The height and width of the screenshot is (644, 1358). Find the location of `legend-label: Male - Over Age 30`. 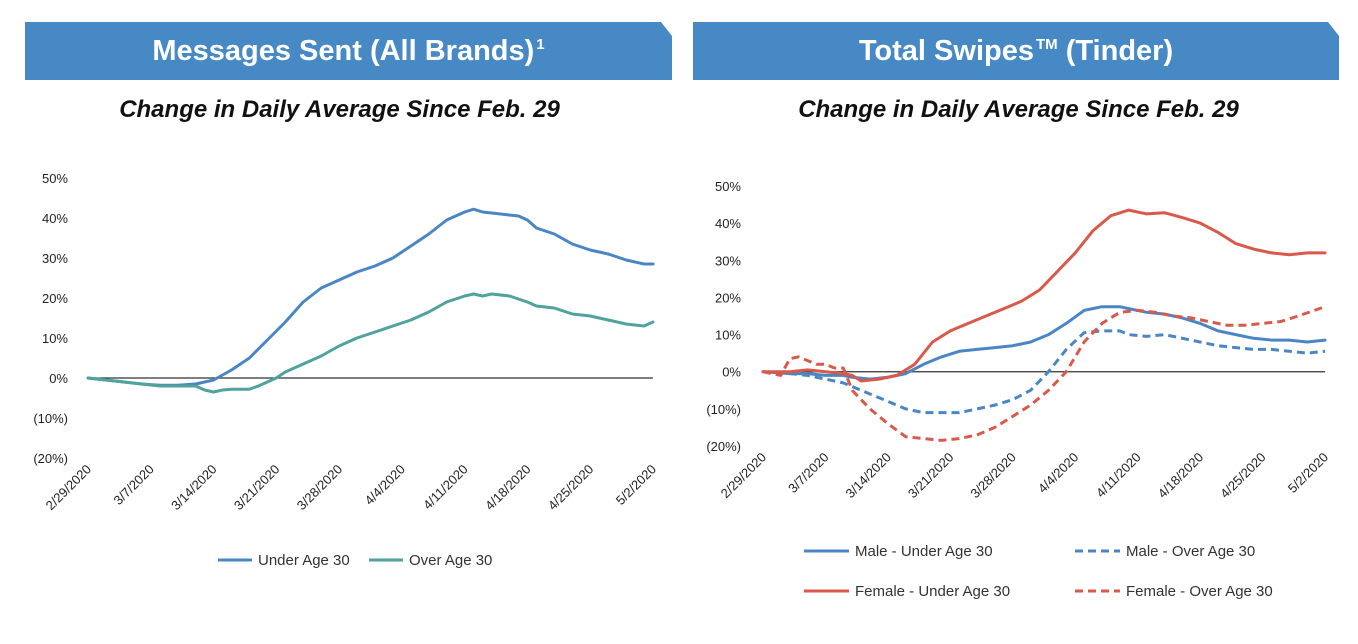

legend-label: Male - Over Age 30 is located at coordinates (1190, 551).